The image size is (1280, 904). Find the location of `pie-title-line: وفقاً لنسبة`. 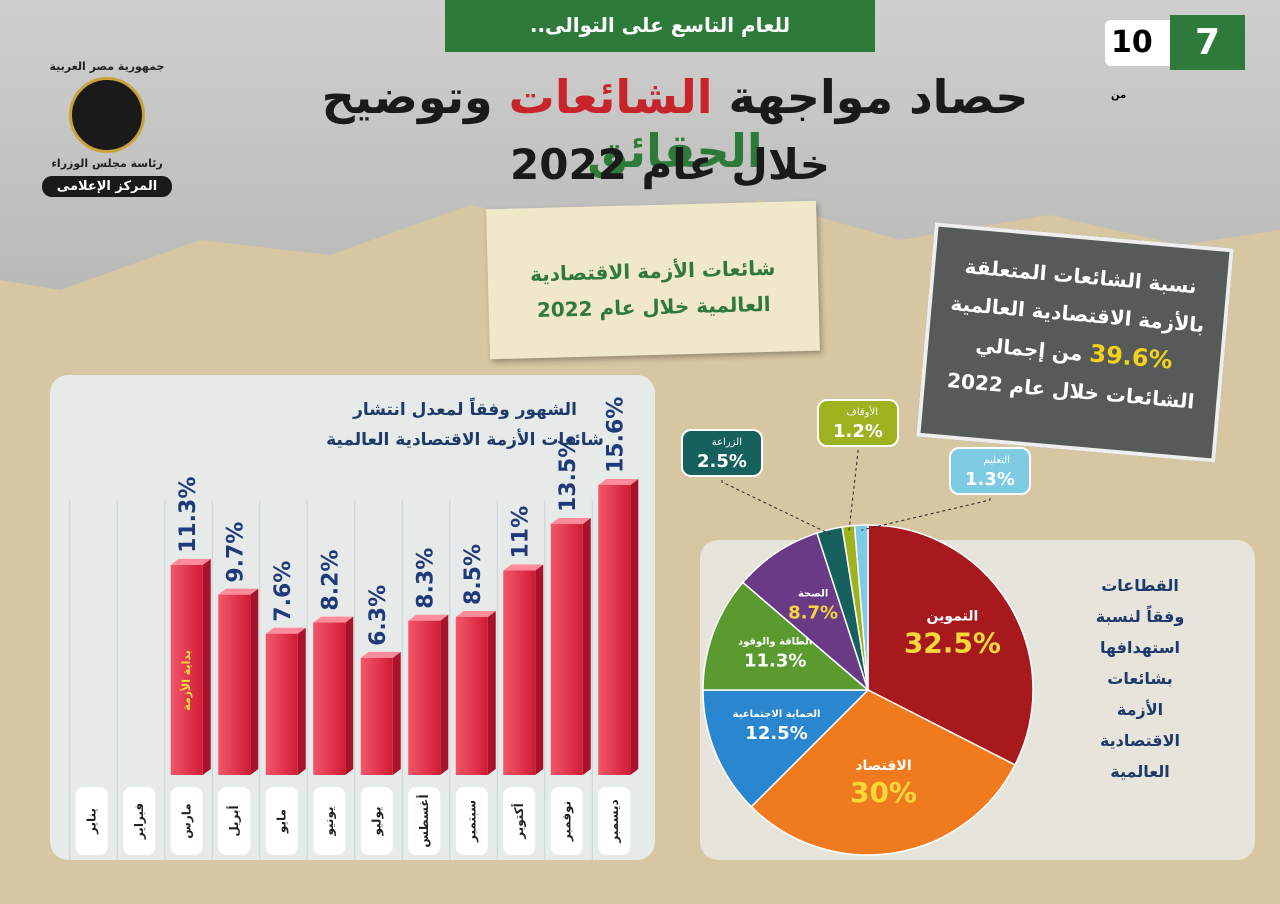

pie-title-line: وفقاً لنسبة is located at coordinates (1140, 616).